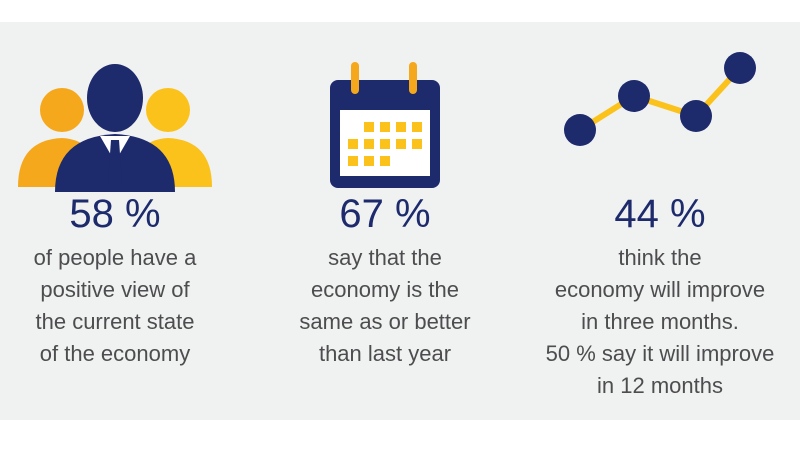  I want to click on people-icon, so click(115, 128).